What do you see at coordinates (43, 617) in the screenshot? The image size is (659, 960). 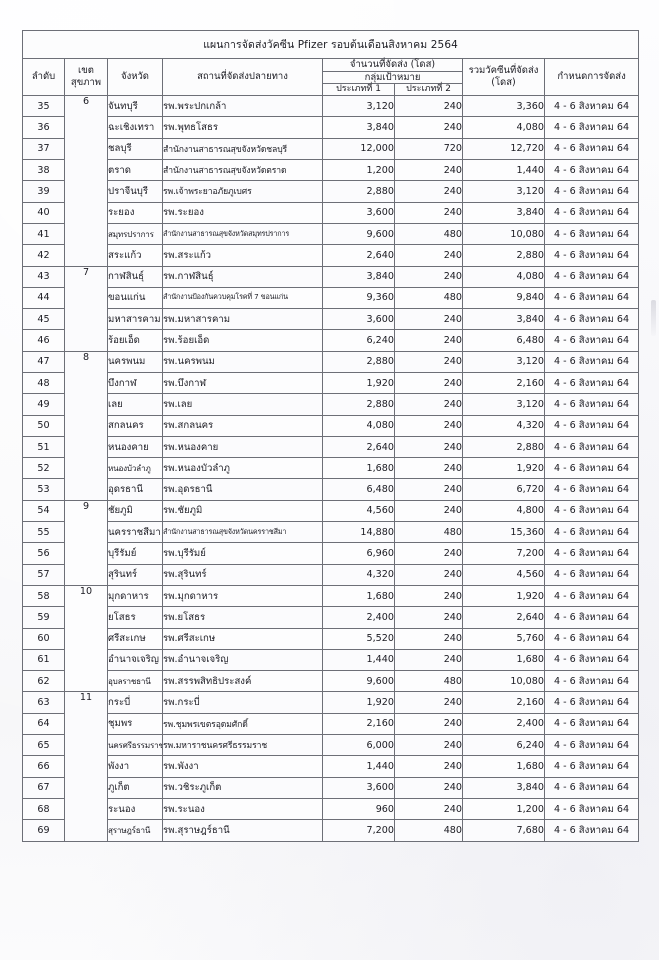 I see `cell-sequence: 59` at bounding box center [43, 617].